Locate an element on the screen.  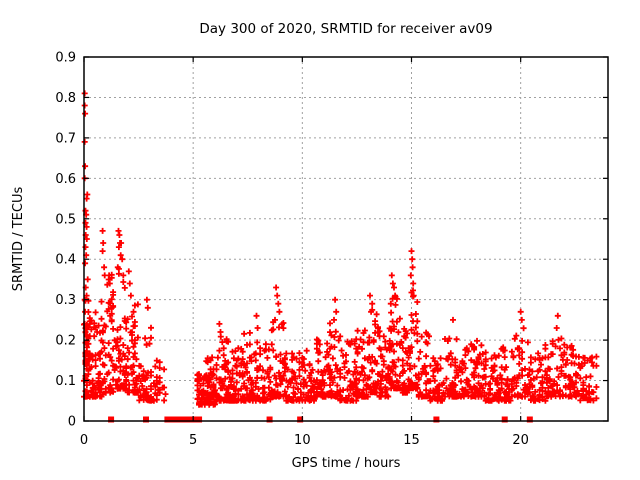
x-tick-label: 10 is located at coordinates (302, 440).